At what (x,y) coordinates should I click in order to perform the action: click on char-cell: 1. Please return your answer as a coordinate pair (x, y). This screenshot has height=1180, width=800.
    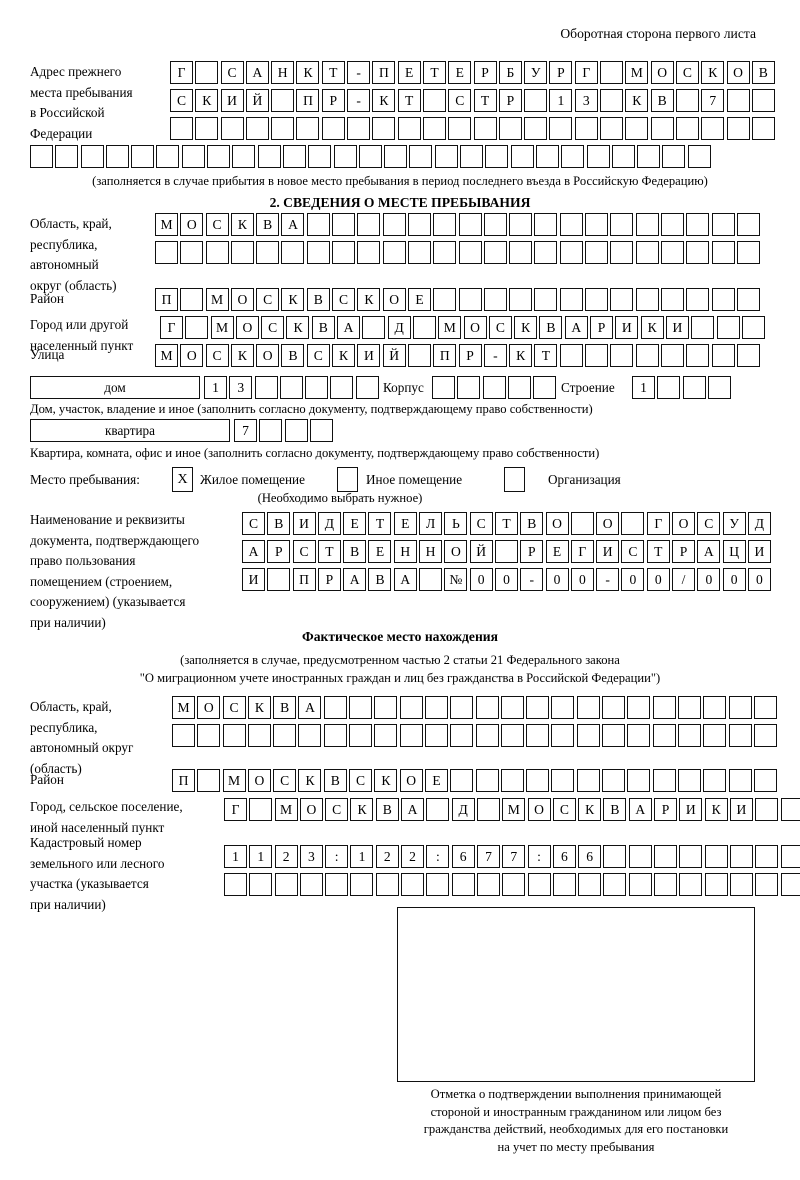
    Looking at the image, I should click on (561, 100).